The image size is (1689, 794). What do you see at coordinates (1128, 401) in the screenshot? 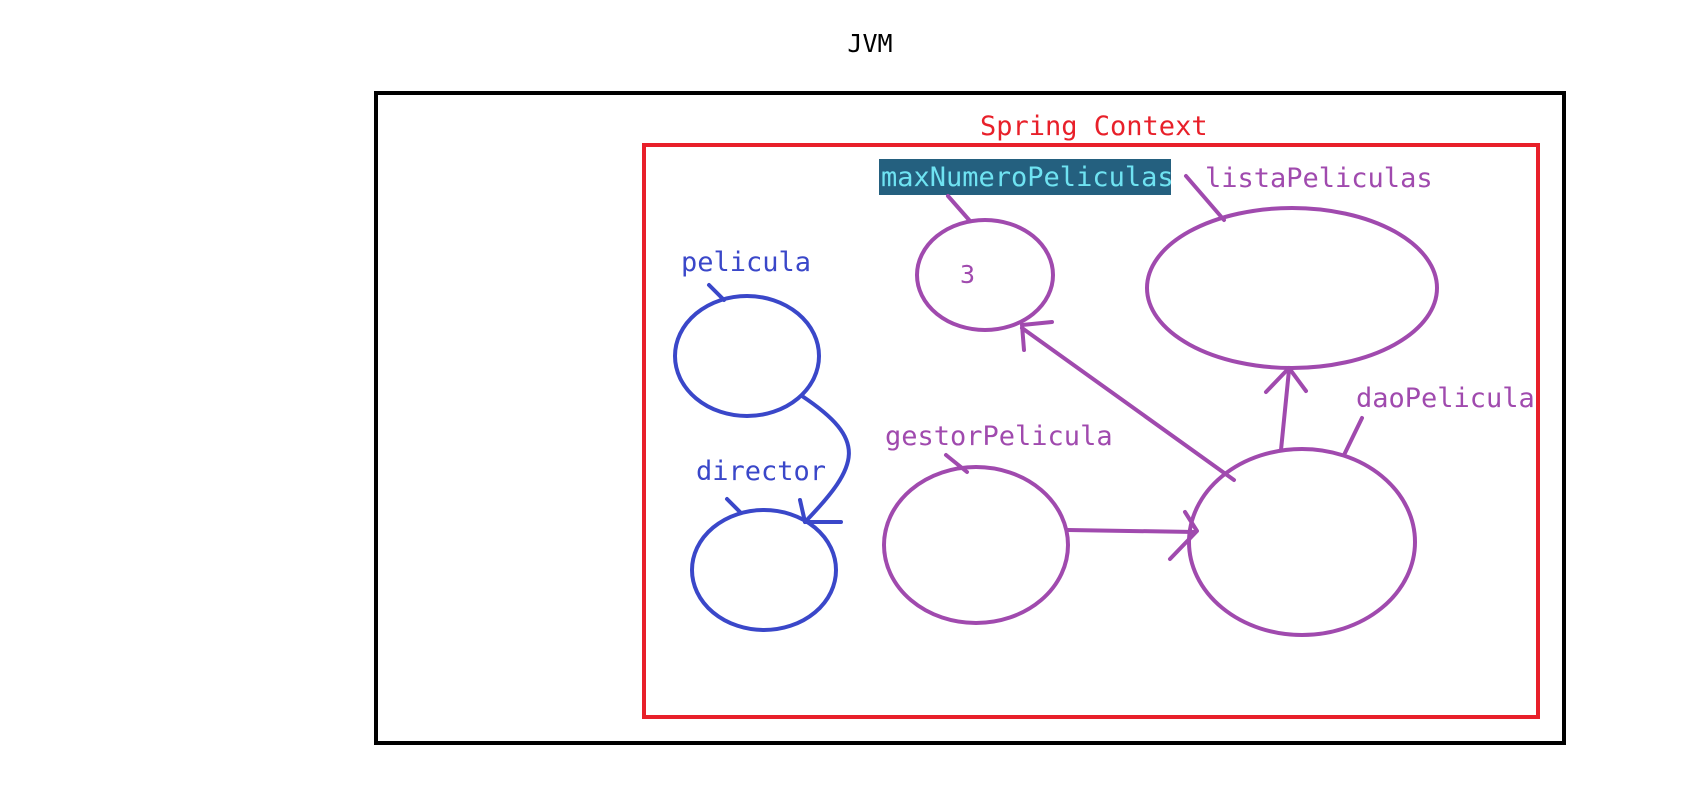
I see `edge-dao-max` at bounding box center [1128, 401].